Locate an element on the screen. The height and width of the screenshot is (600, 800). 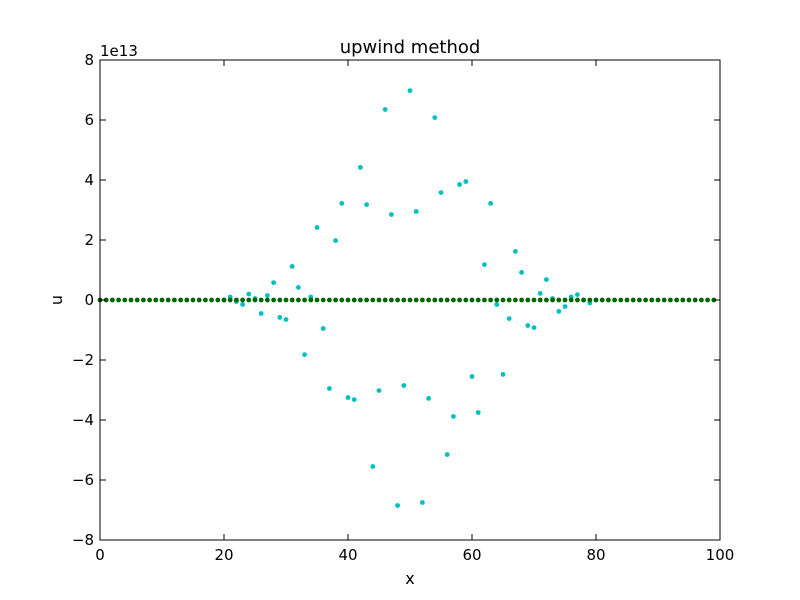
y-tick-label: 0 is located at coordinates (89, 300).